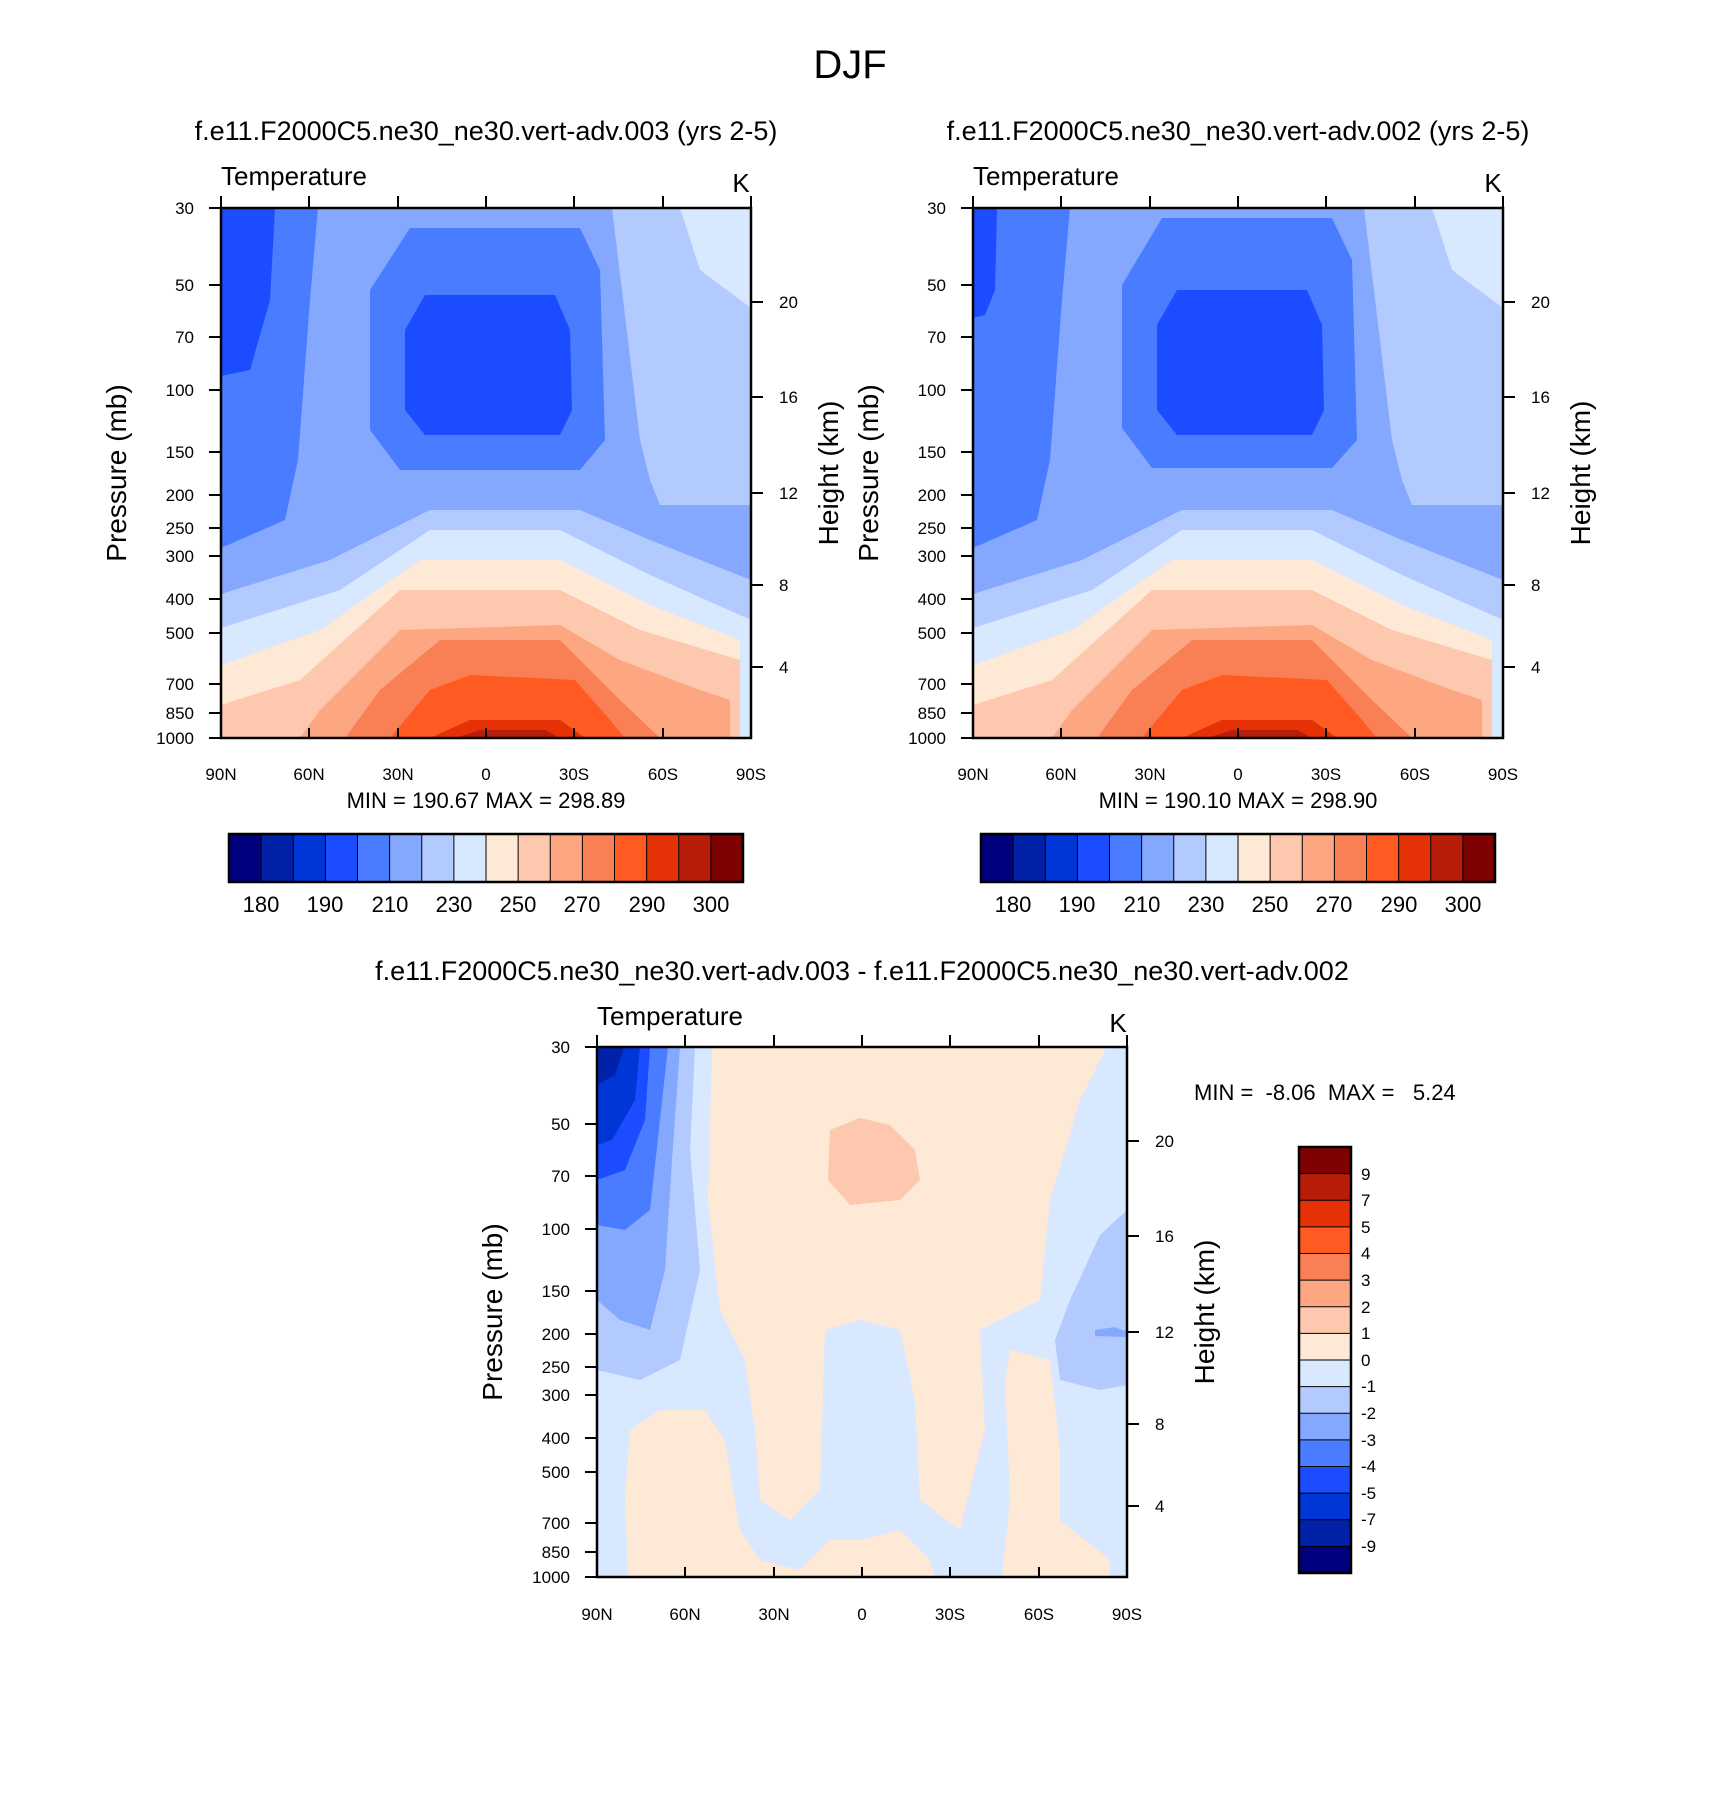 The height and width of the screenshot is (1803, 1710). Describe the element at coordinates (485, 774) in the screenshot. I see `panel-a-xtick-0: 0` at that location.